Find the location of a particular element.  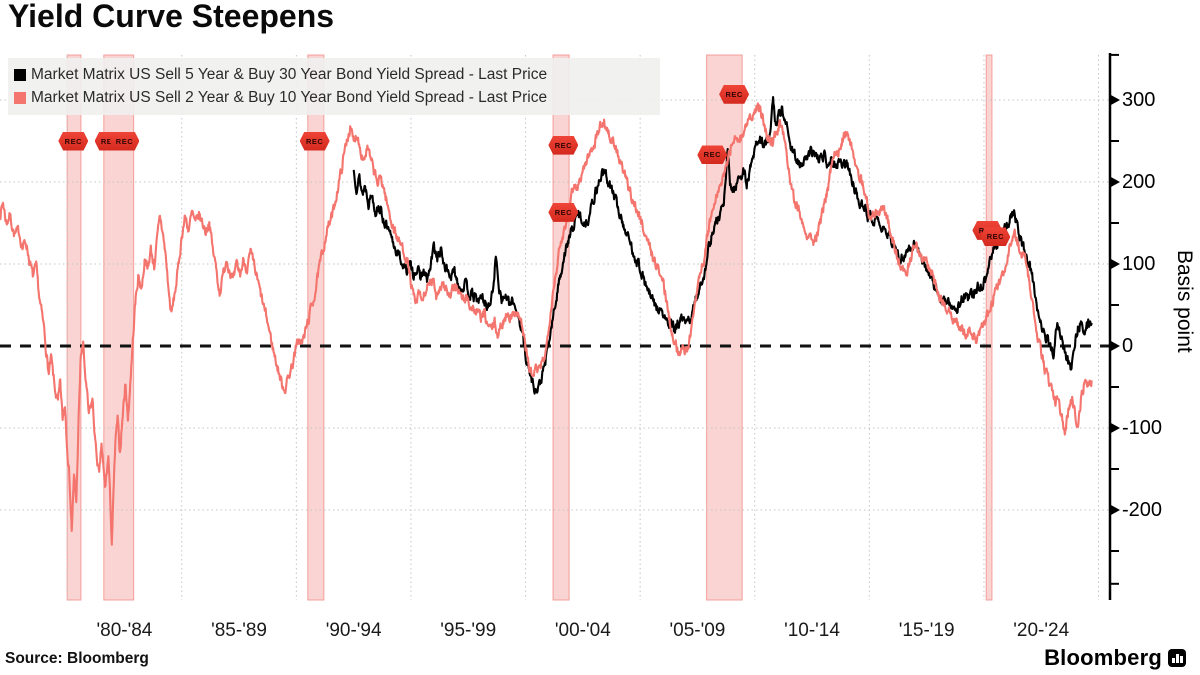

y-tick-label: 0 is located at coordinates (1128, 346).